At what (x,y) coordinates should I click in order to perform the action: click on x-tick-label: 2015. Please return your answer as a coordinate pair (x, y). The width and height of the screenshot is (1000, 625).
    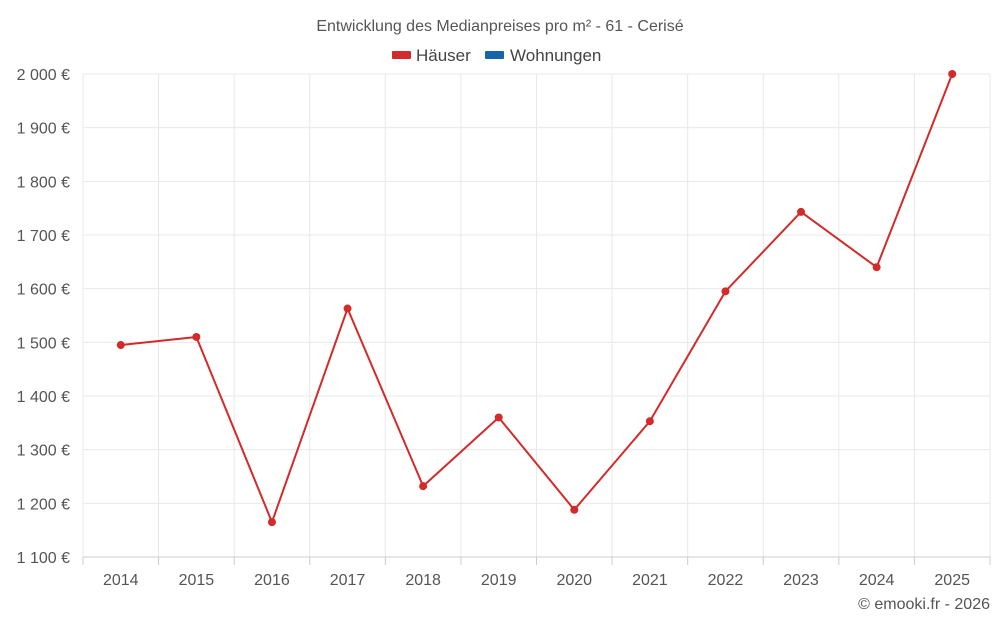
    Looking at the image, I should click on (197, 580).